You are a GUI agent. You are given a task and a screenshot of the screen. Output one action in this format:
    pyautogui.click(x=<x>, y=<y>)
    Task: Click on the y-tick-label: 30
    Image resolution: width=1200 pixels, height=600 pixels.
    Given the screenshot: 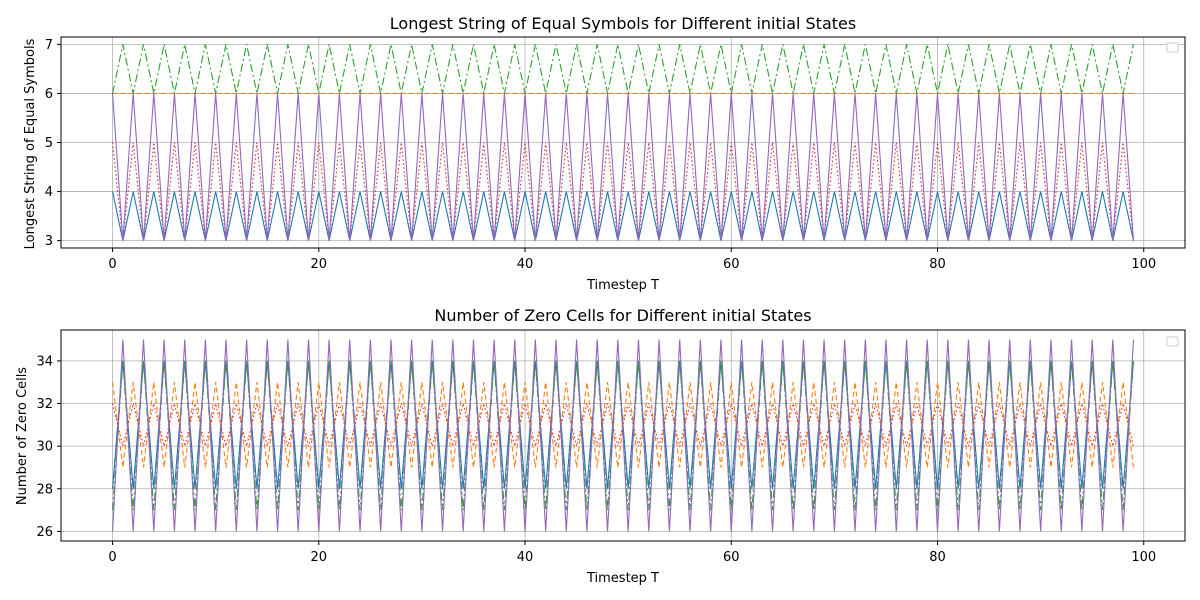 What is the action you would take?
    pyautogui.click(x=44, y=447)
    